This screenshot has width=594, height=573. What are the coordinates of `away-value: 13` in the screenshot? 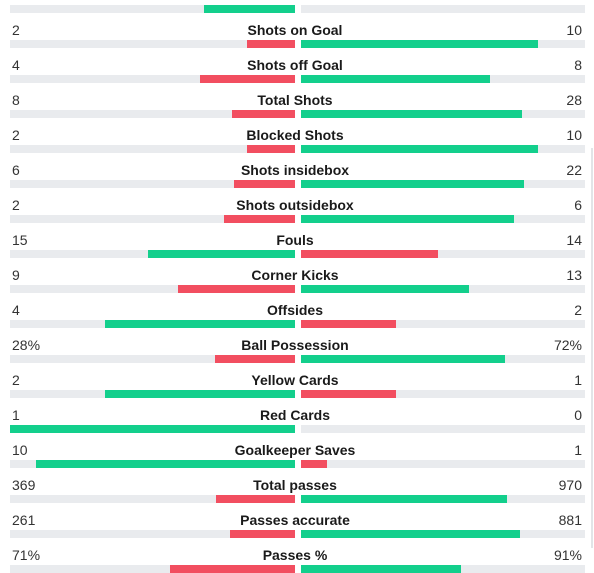 It's located at (574, 275).